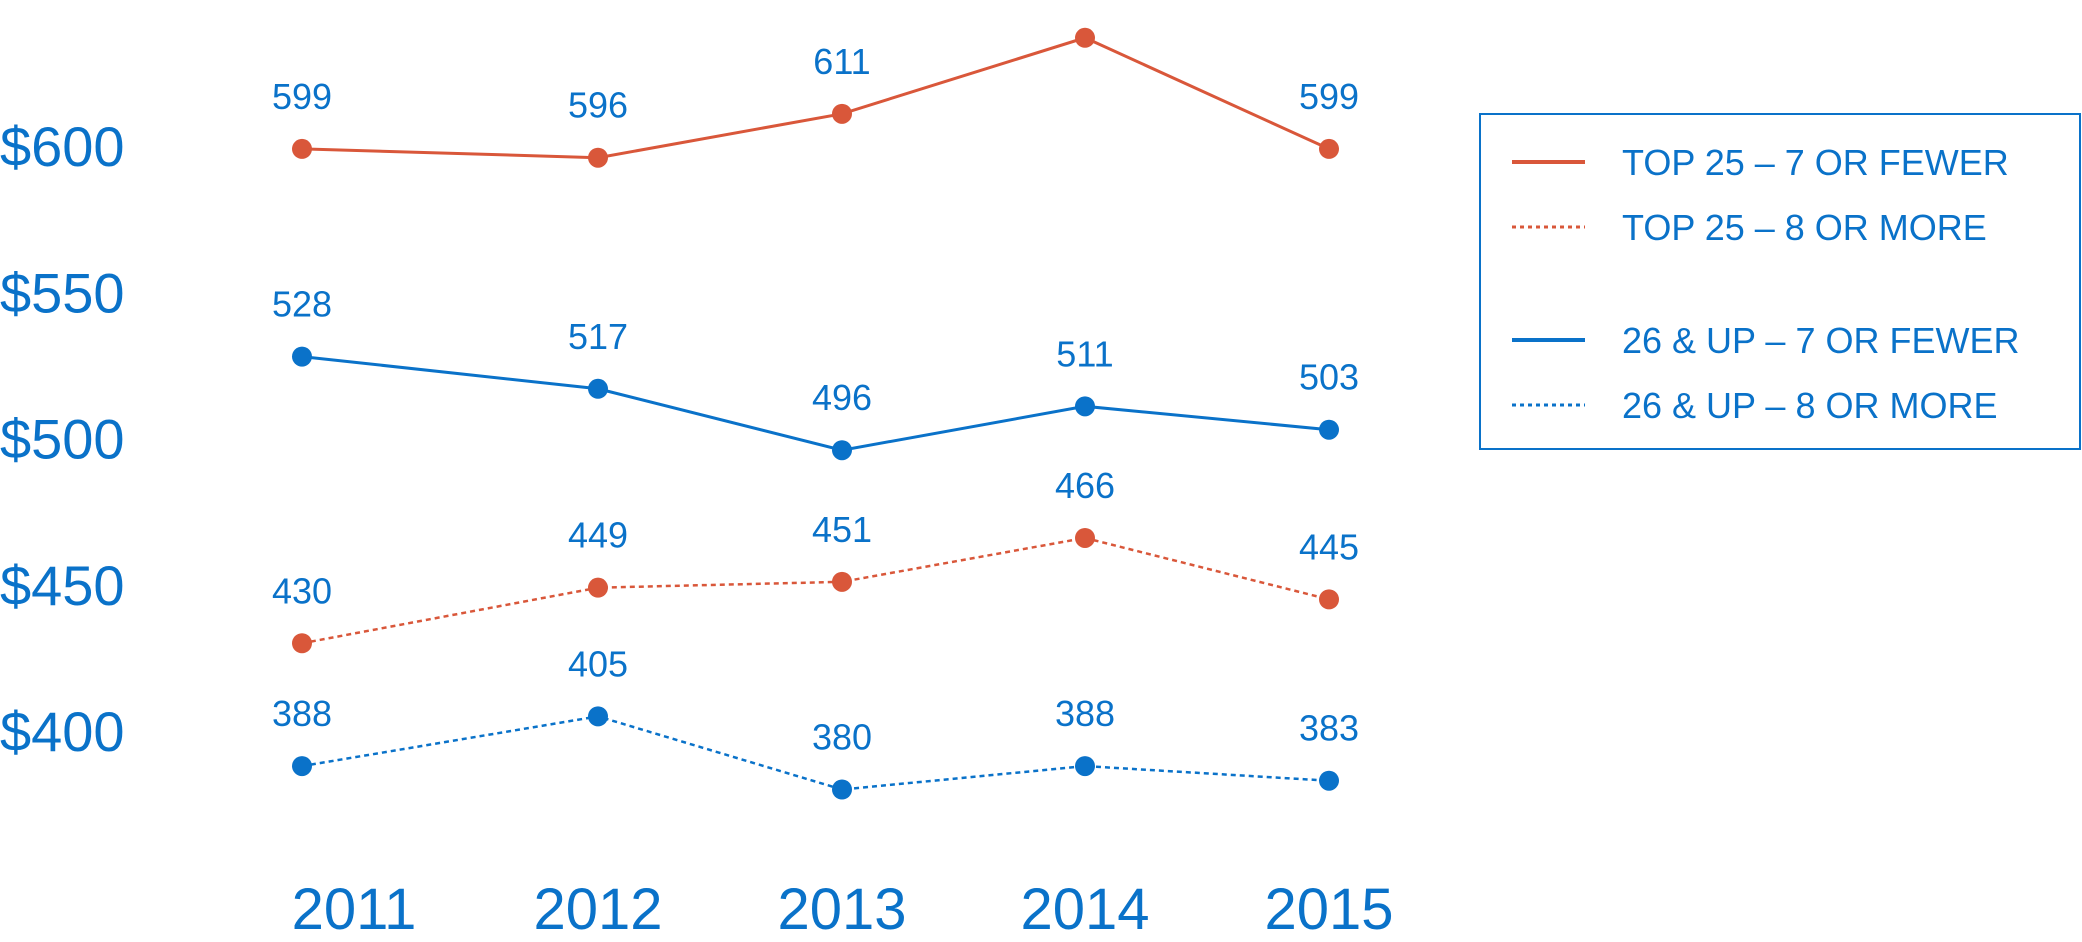  What do you see at coordinates (62, 585) in the screenshot?
I see `y-tick-label: $450` at bounding box center [62, 585].